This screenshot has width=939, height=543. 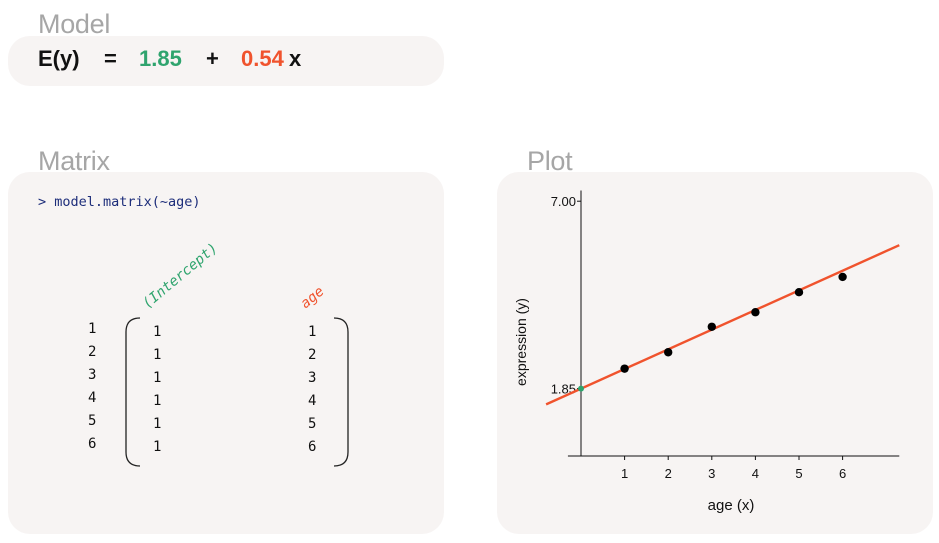 I want to click on matrix-title: Matrix, so click(x=74, y=161).